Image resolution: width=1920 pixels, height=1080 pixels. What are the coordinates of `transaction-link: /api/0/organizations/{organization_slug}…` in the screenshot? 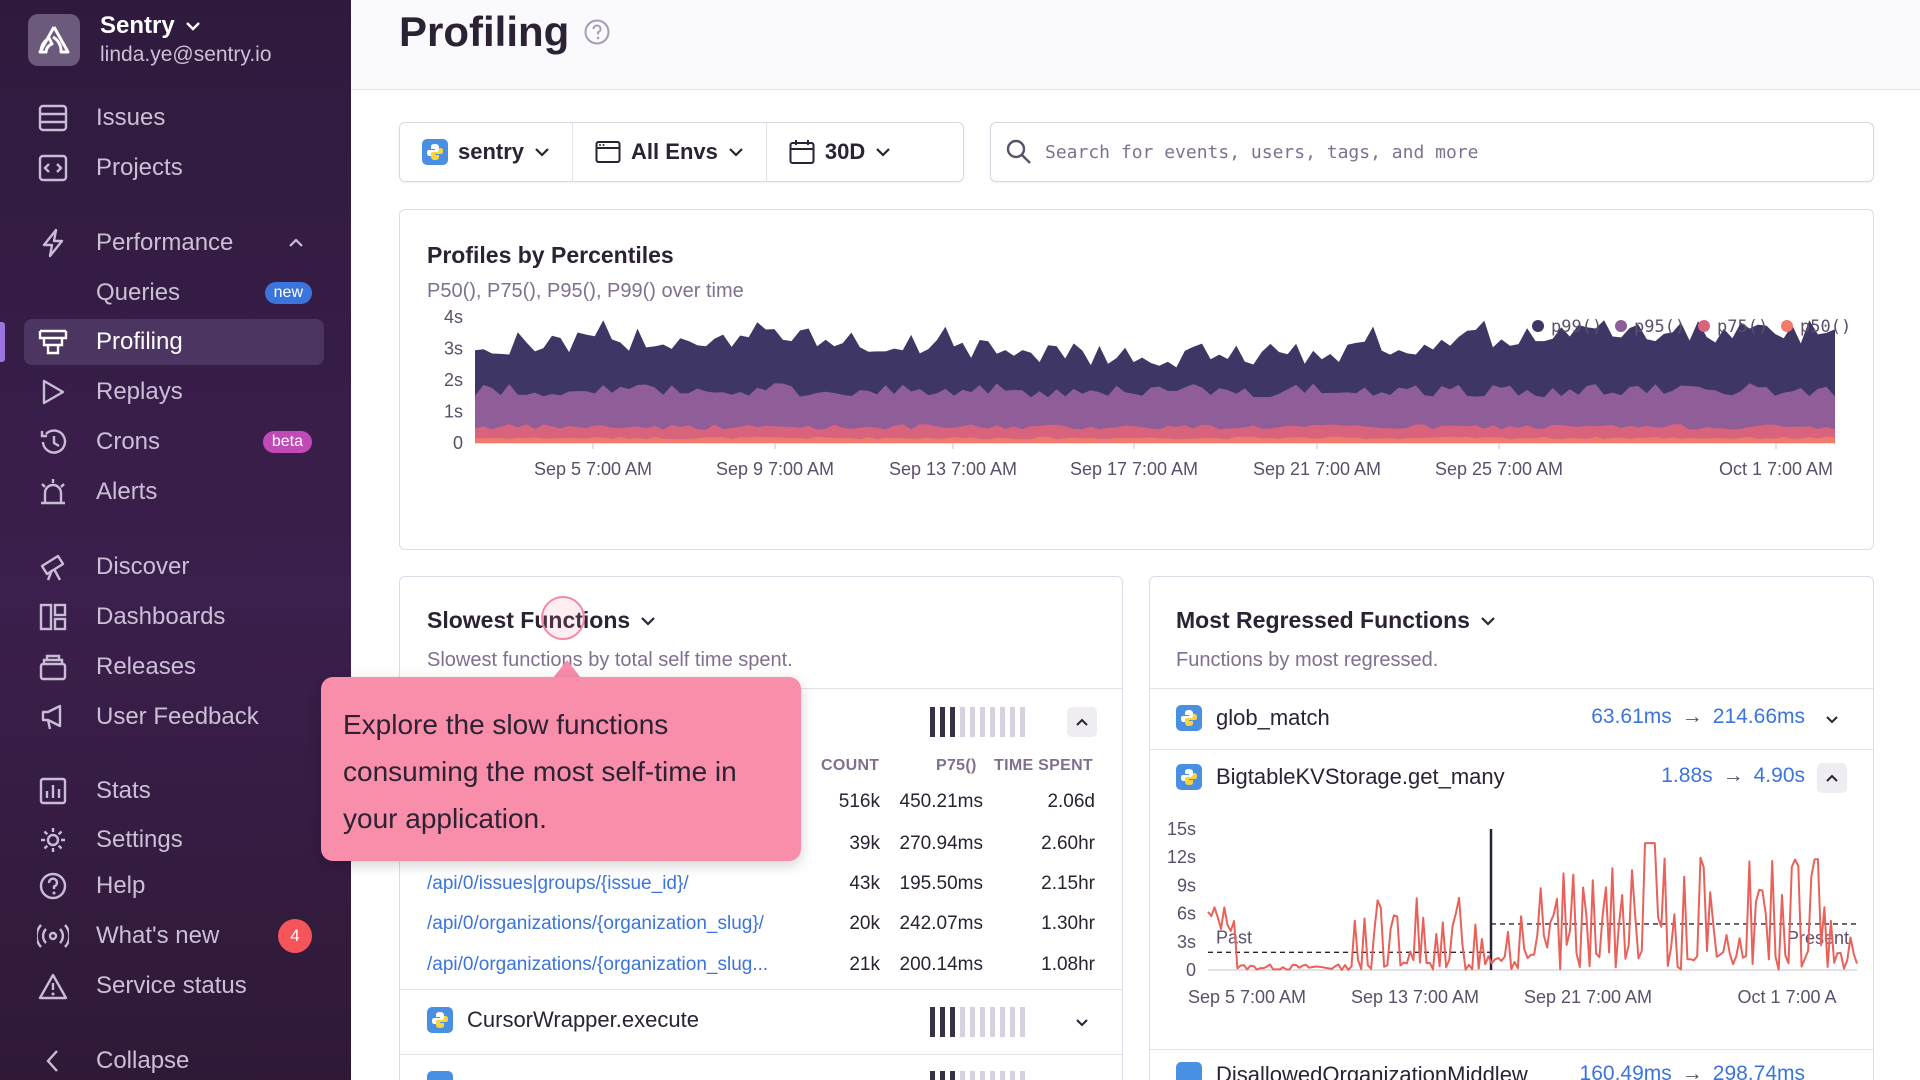 It's located at (595, 923).